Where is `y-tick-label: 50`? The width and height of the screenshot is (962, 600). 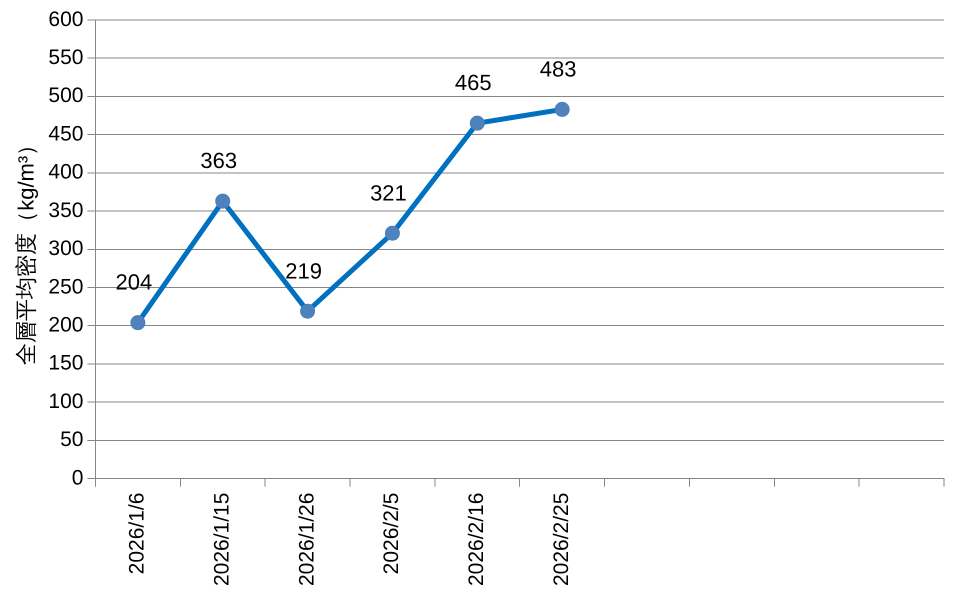 y-tick-label: 50 is located at coordinates (72, 440).